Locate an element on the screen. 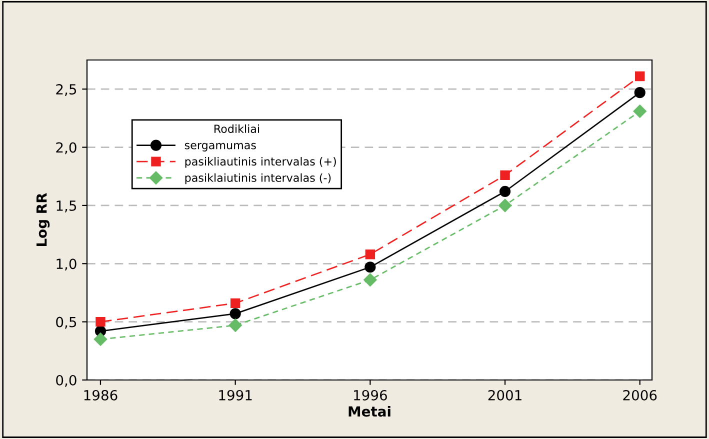 This screenshot has height=439, width=709. x-tick-label: 1986 is located at coordinates (101, 395).